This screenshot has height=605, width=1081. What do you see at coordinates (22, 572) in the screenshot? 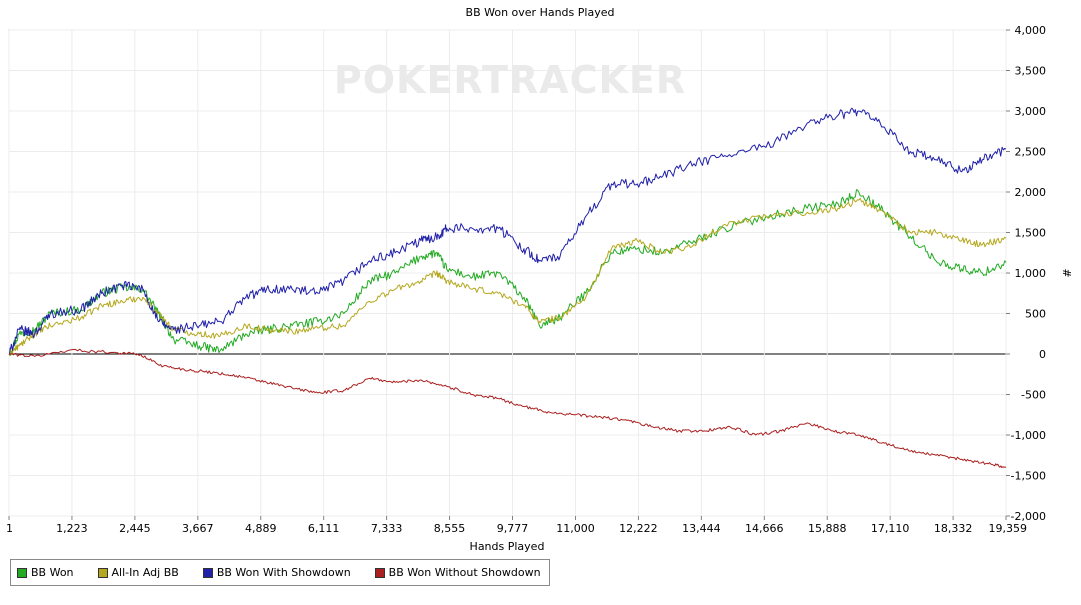
I see `legend-swatch-bb-won` at bounding box center [22, 572].